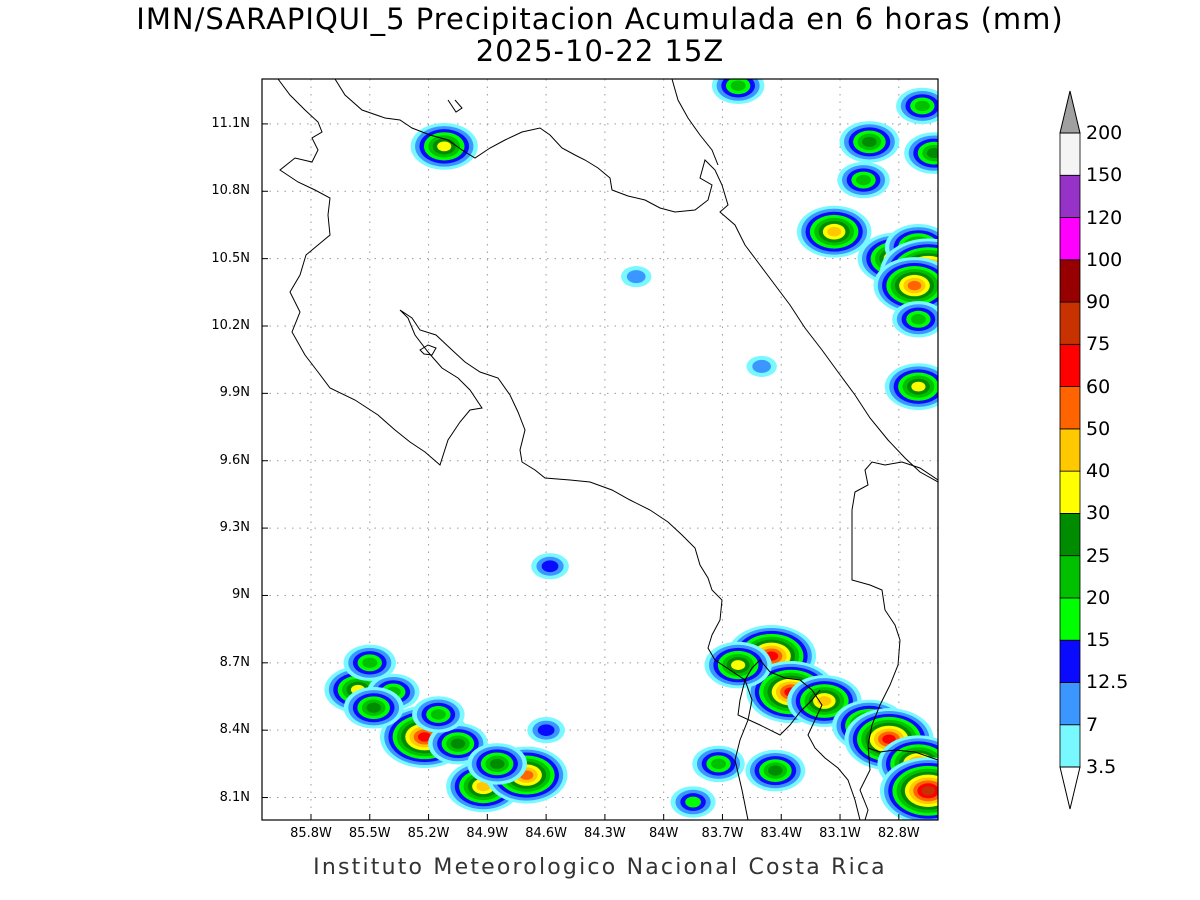 The width and height of the screenshot is (1200, 900). What do you see at coordinates (234, 393) in the screenshot?
I see `lat-tick-label: 9.9N` at bounding box center [234, 393].